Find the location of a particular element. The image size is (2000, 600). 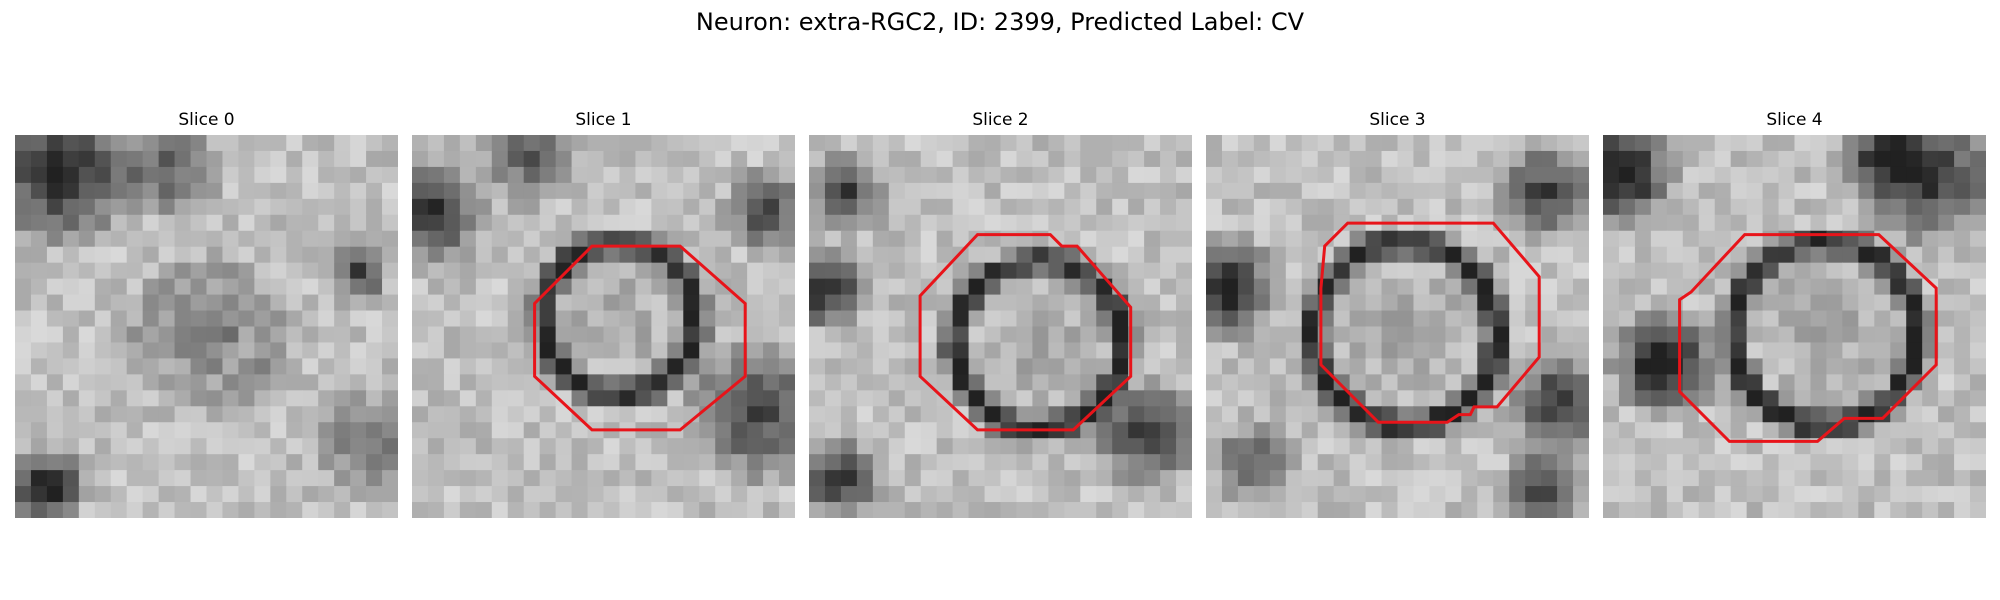

slice-panel-3: Slice 3 is located at coordinates (1397, 314).